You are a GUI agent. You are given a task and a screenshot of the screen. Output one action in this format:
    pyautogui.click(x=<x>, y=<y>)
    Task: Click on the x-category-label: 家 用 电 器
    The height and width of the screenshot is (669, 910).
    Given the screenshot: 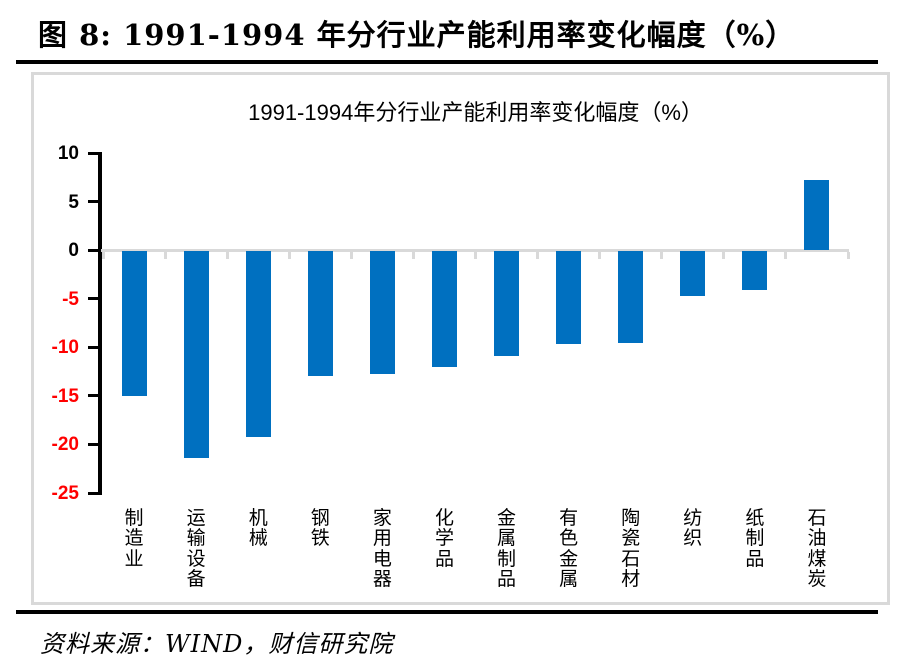 What is the action you would take?
    pyautogui.click(x=382, y=549)
    